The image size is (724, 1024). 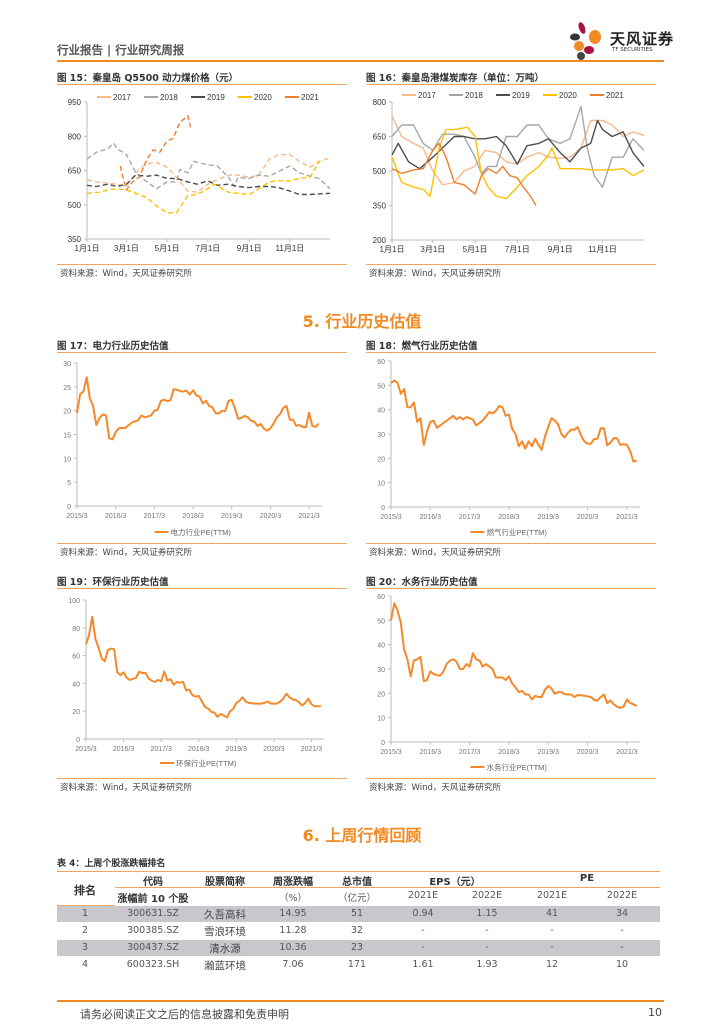 What do you see at coordinates (148, 78) in the screenshot?
I see `figure-15-title: 图 15：秦皇岛 Q5500 动力煤价格（元）` at bounding box center [148, 78].